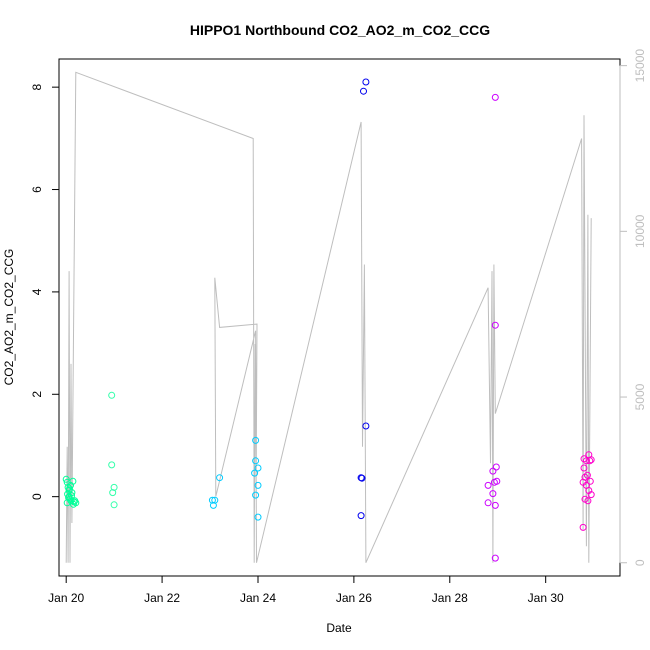  I want to click on y-tick-label: 8, so click(37, 86).